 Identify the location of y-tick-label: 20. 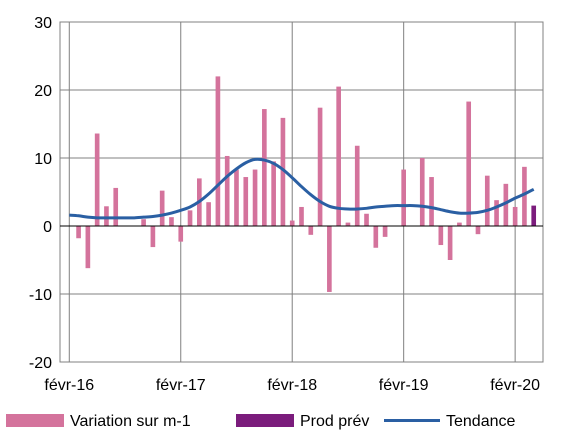
(43, 91).